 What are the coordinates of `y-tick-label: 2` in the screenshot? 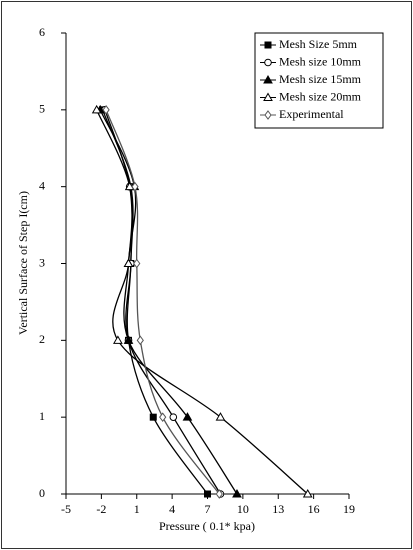 It's located at (42, 339).